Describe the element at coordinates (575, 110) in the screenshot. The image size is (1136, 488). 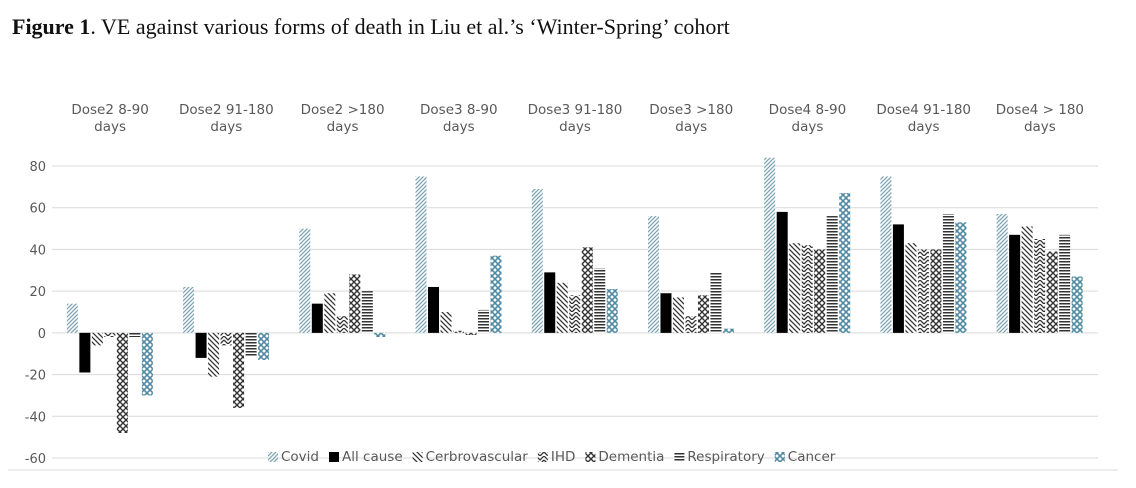
I see `category-label: Dose3 91-180` at that location.